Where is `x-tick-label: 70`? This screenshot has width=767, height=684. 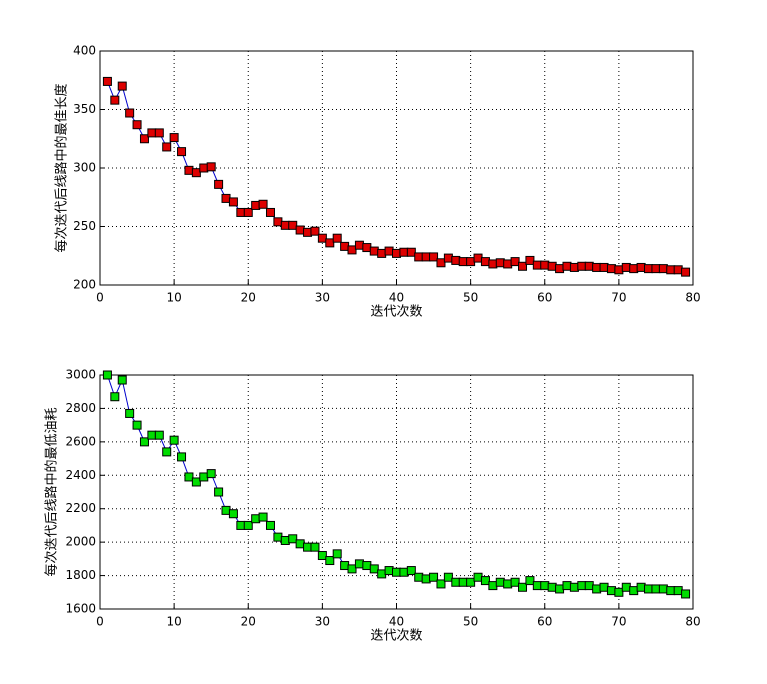 x-tick-label: 70 is located at coordinates (618, 298).